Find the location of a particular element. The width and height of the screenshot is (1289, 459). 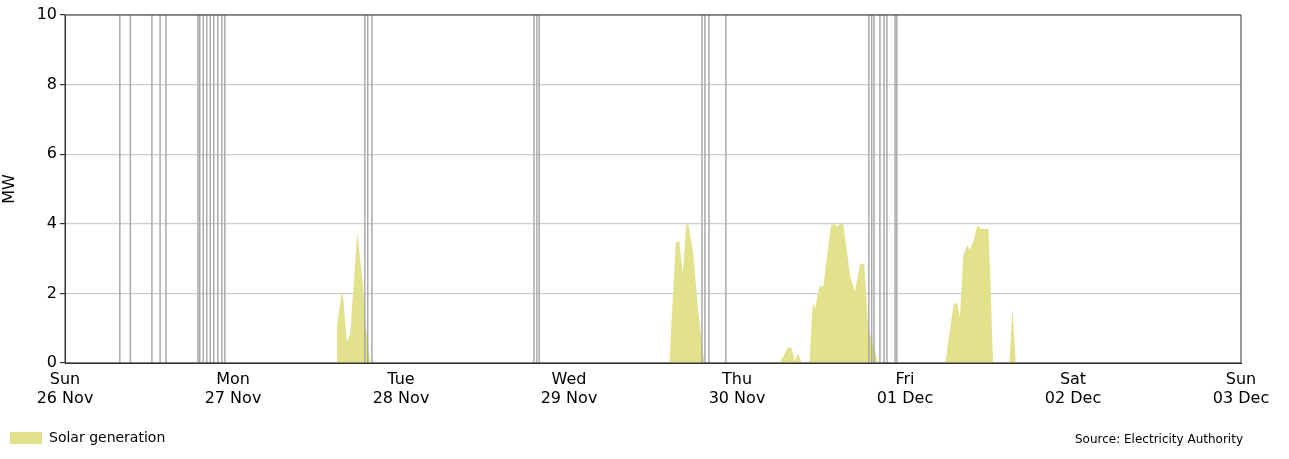

x-tick-label: Sat 02 Dec is located at coordinates (1073, 387).